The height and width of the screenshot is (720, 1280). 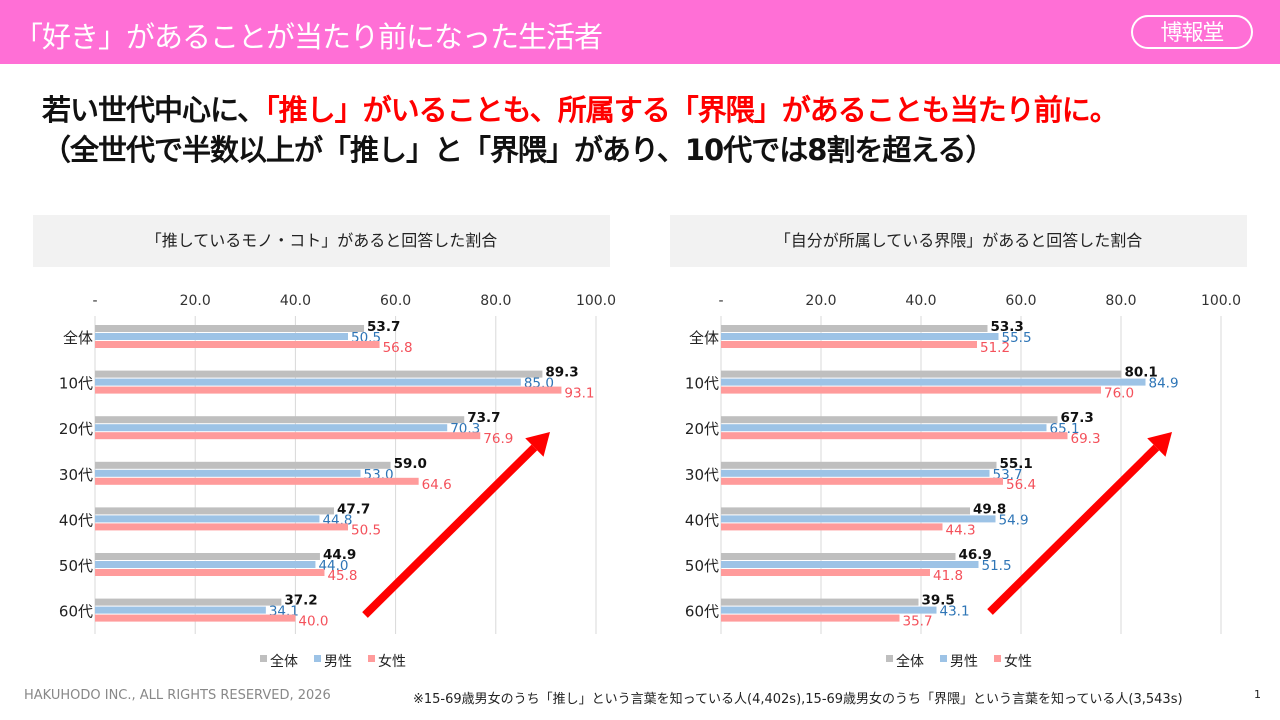 I want to click on data-label: 64.6, so click(x=437, y=485).